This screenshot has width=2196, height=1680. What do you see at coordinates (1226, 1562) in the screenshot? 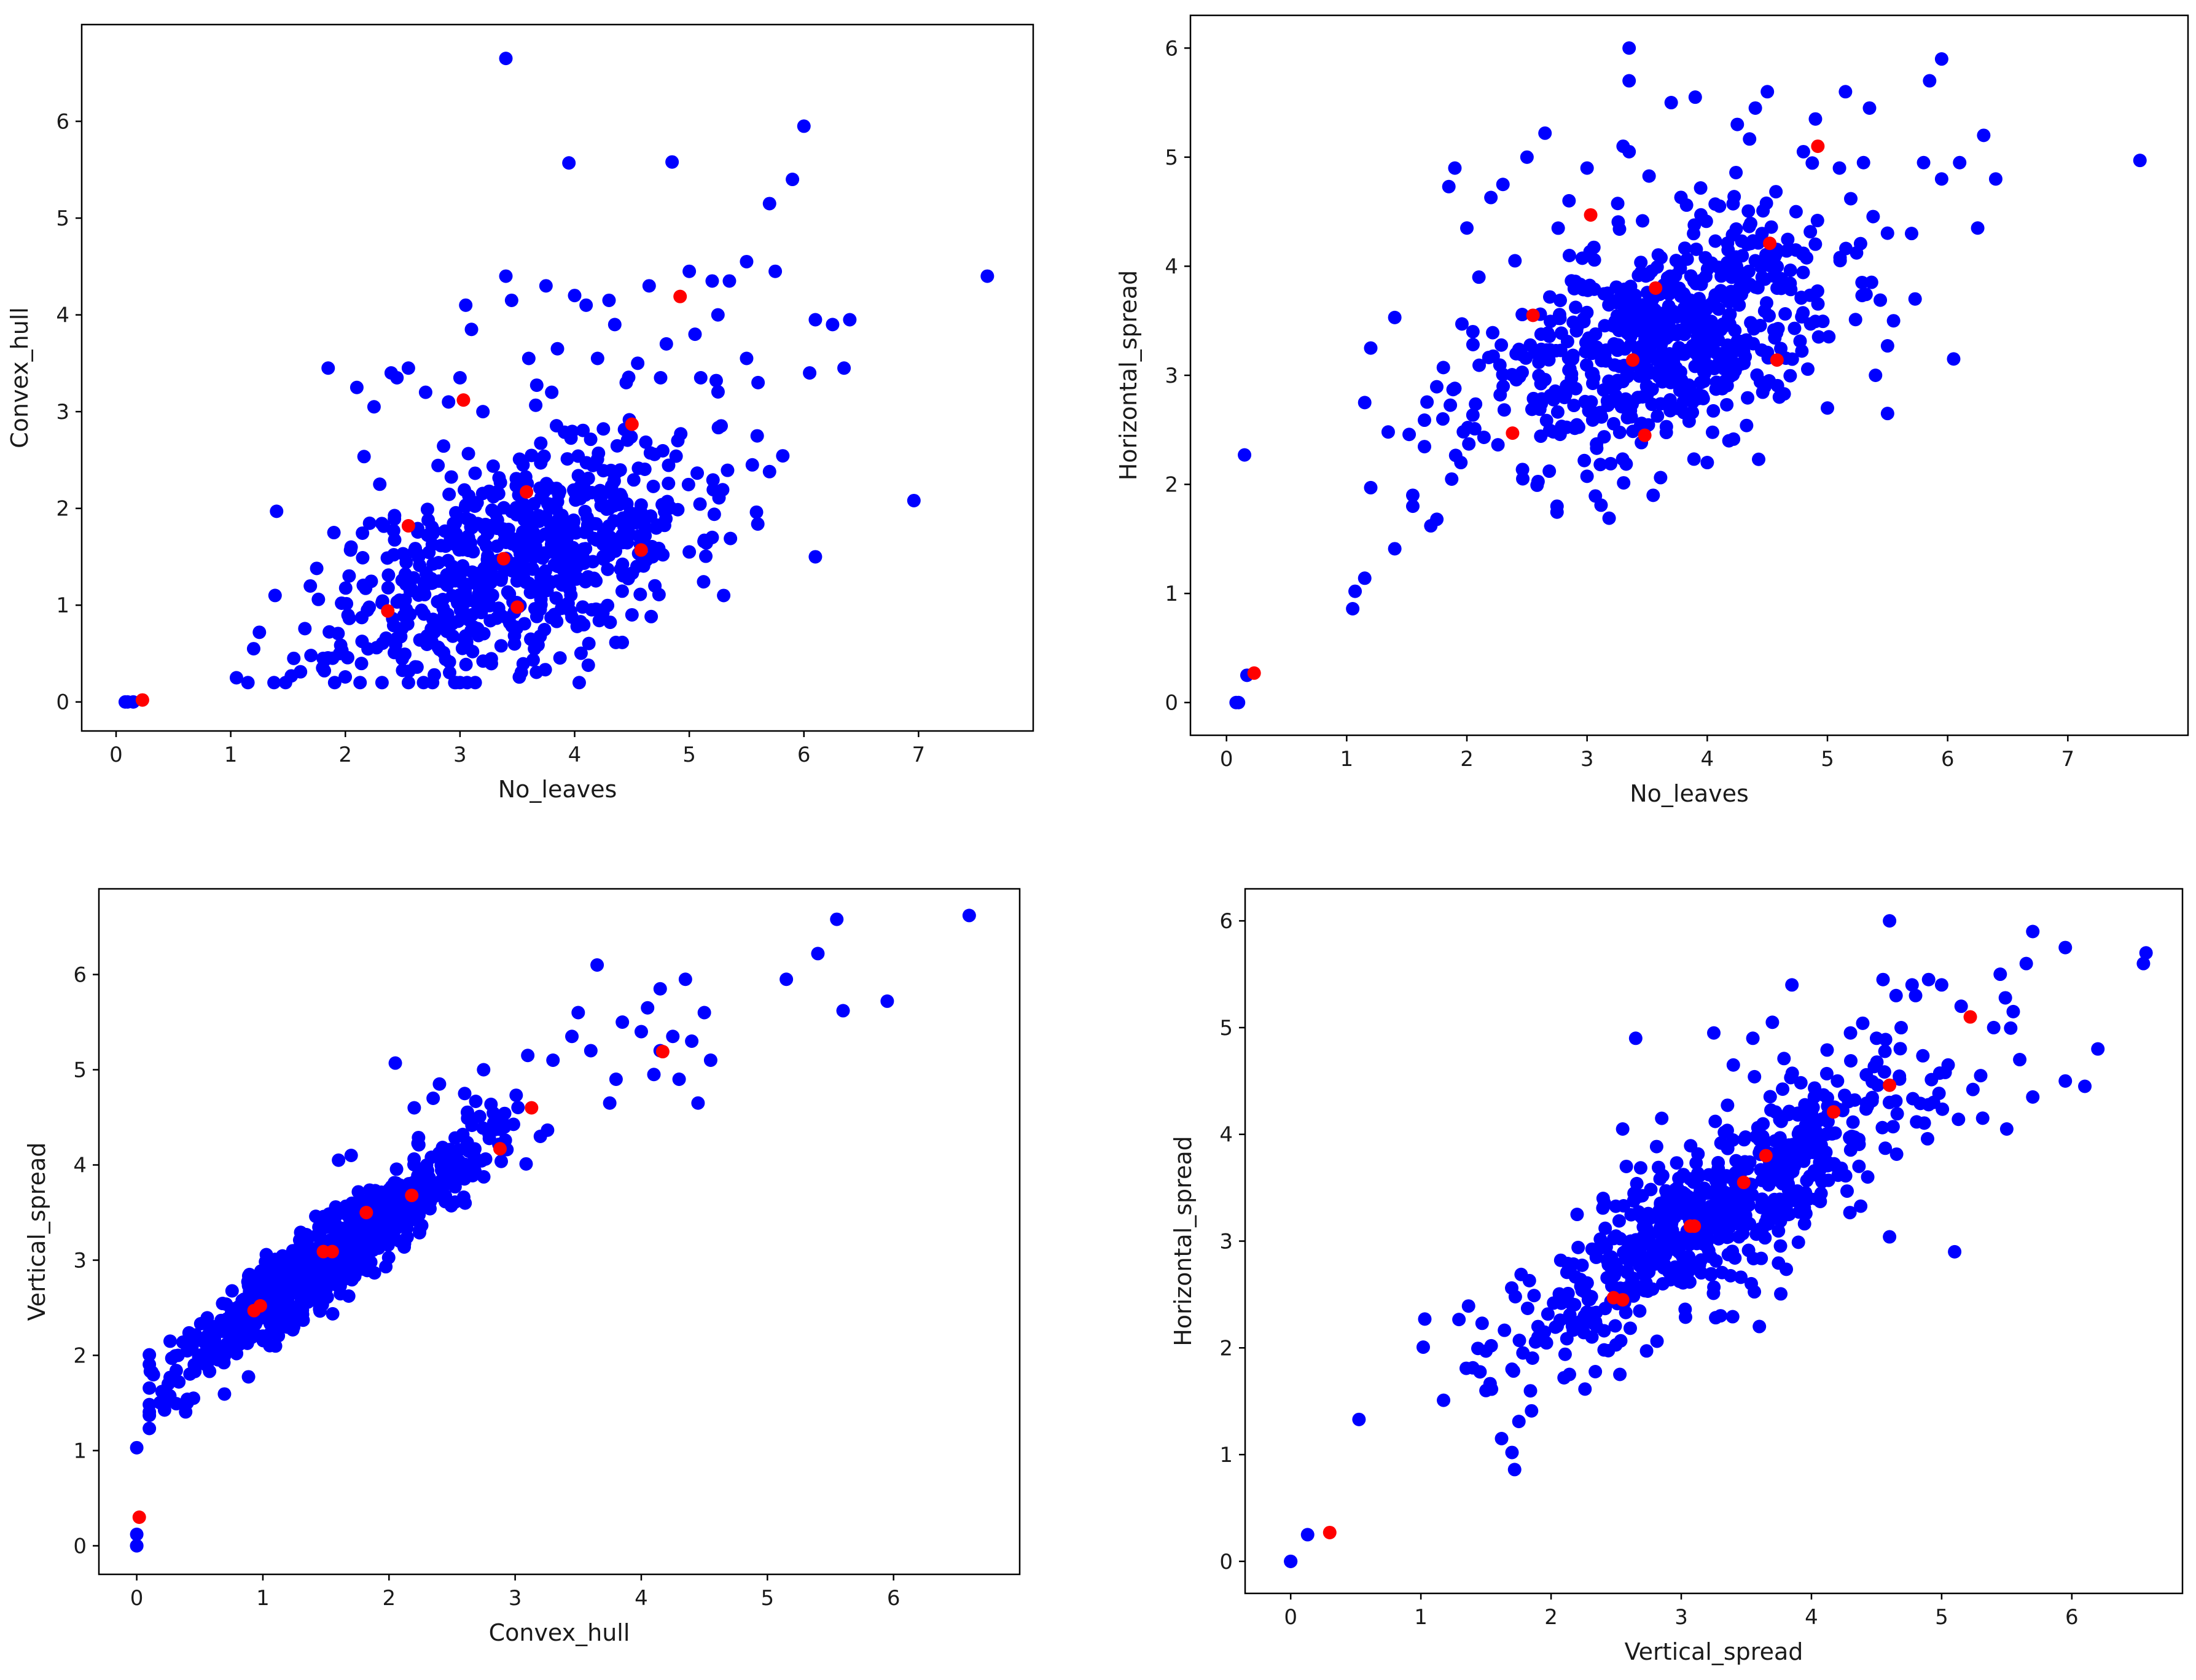
I see `y-tick-label: 0` at bounding box center [1226, 1562].